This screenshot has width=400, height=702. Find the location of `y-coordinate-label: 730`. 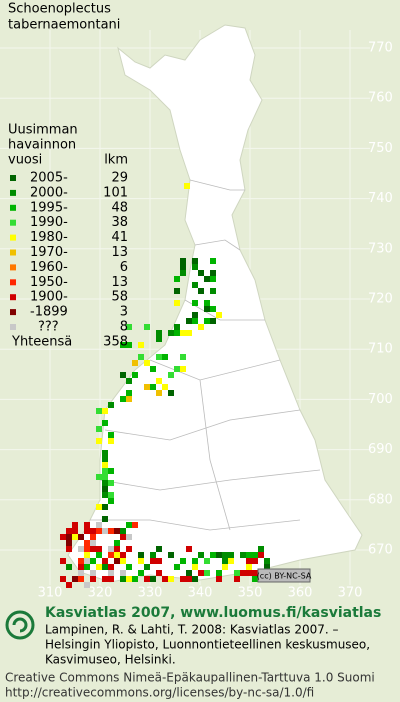

y-coordinate-label: 730 is located at coordinates (380, 248).